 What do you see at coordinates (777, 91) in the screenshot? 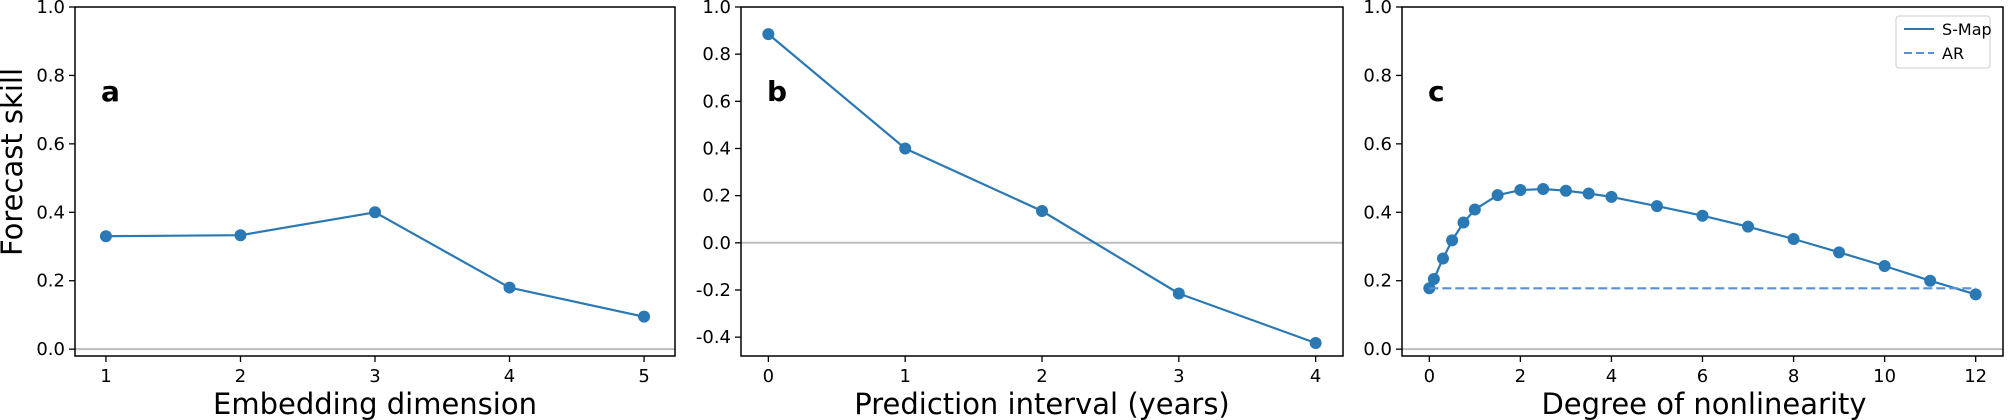
I see `panel-b-letter: b` at bounding box center [777, 91].